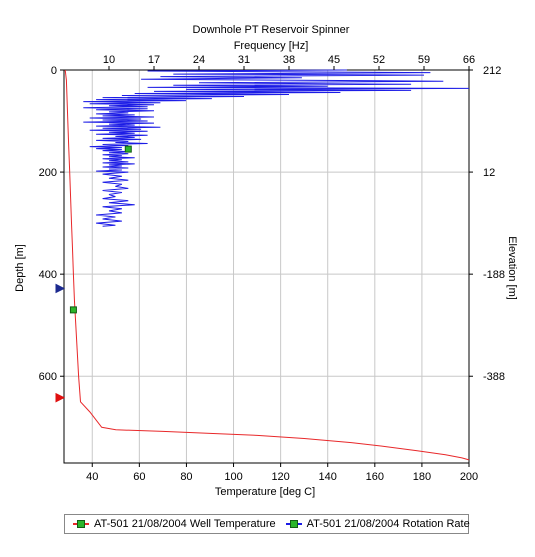 Image resolution: width=535 pixels, height=557 pixels. I want to click on marker-layer, so click(93, 274).